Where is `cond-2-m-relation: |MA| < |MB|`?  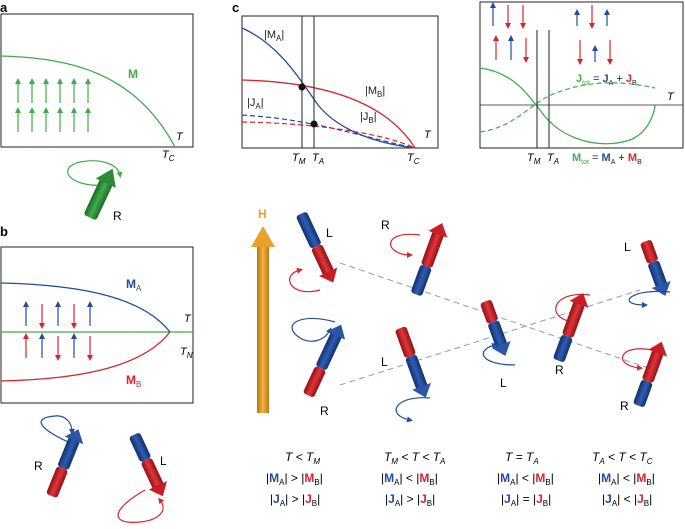
cond-2-m-relation: |MA| < |MB| is located at coordinates (409, 479).